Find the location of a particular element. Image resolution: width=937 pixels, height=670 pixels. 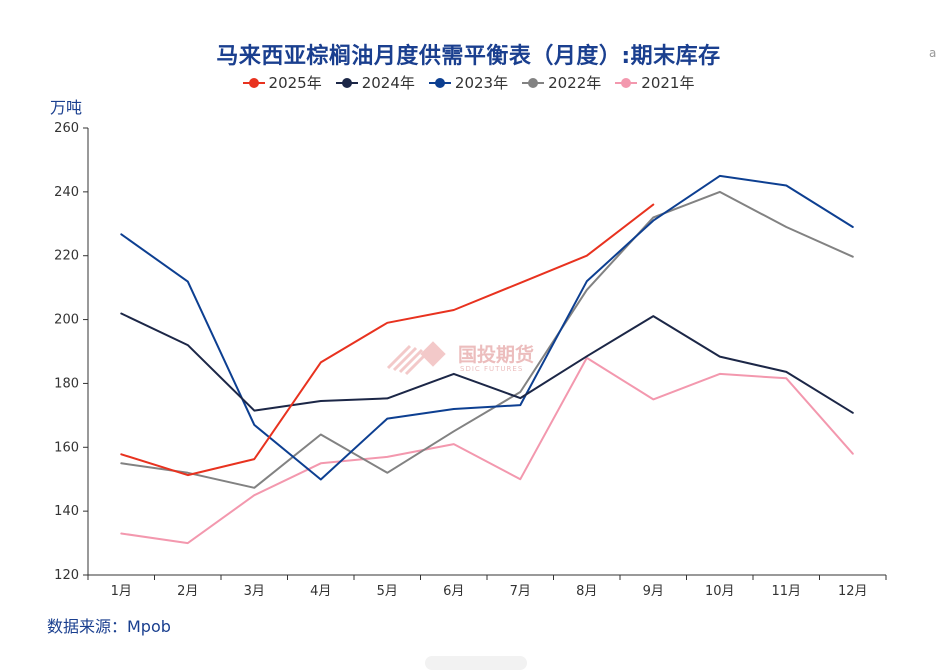

legend-marker-2021 is located at coordinates (626, 83).